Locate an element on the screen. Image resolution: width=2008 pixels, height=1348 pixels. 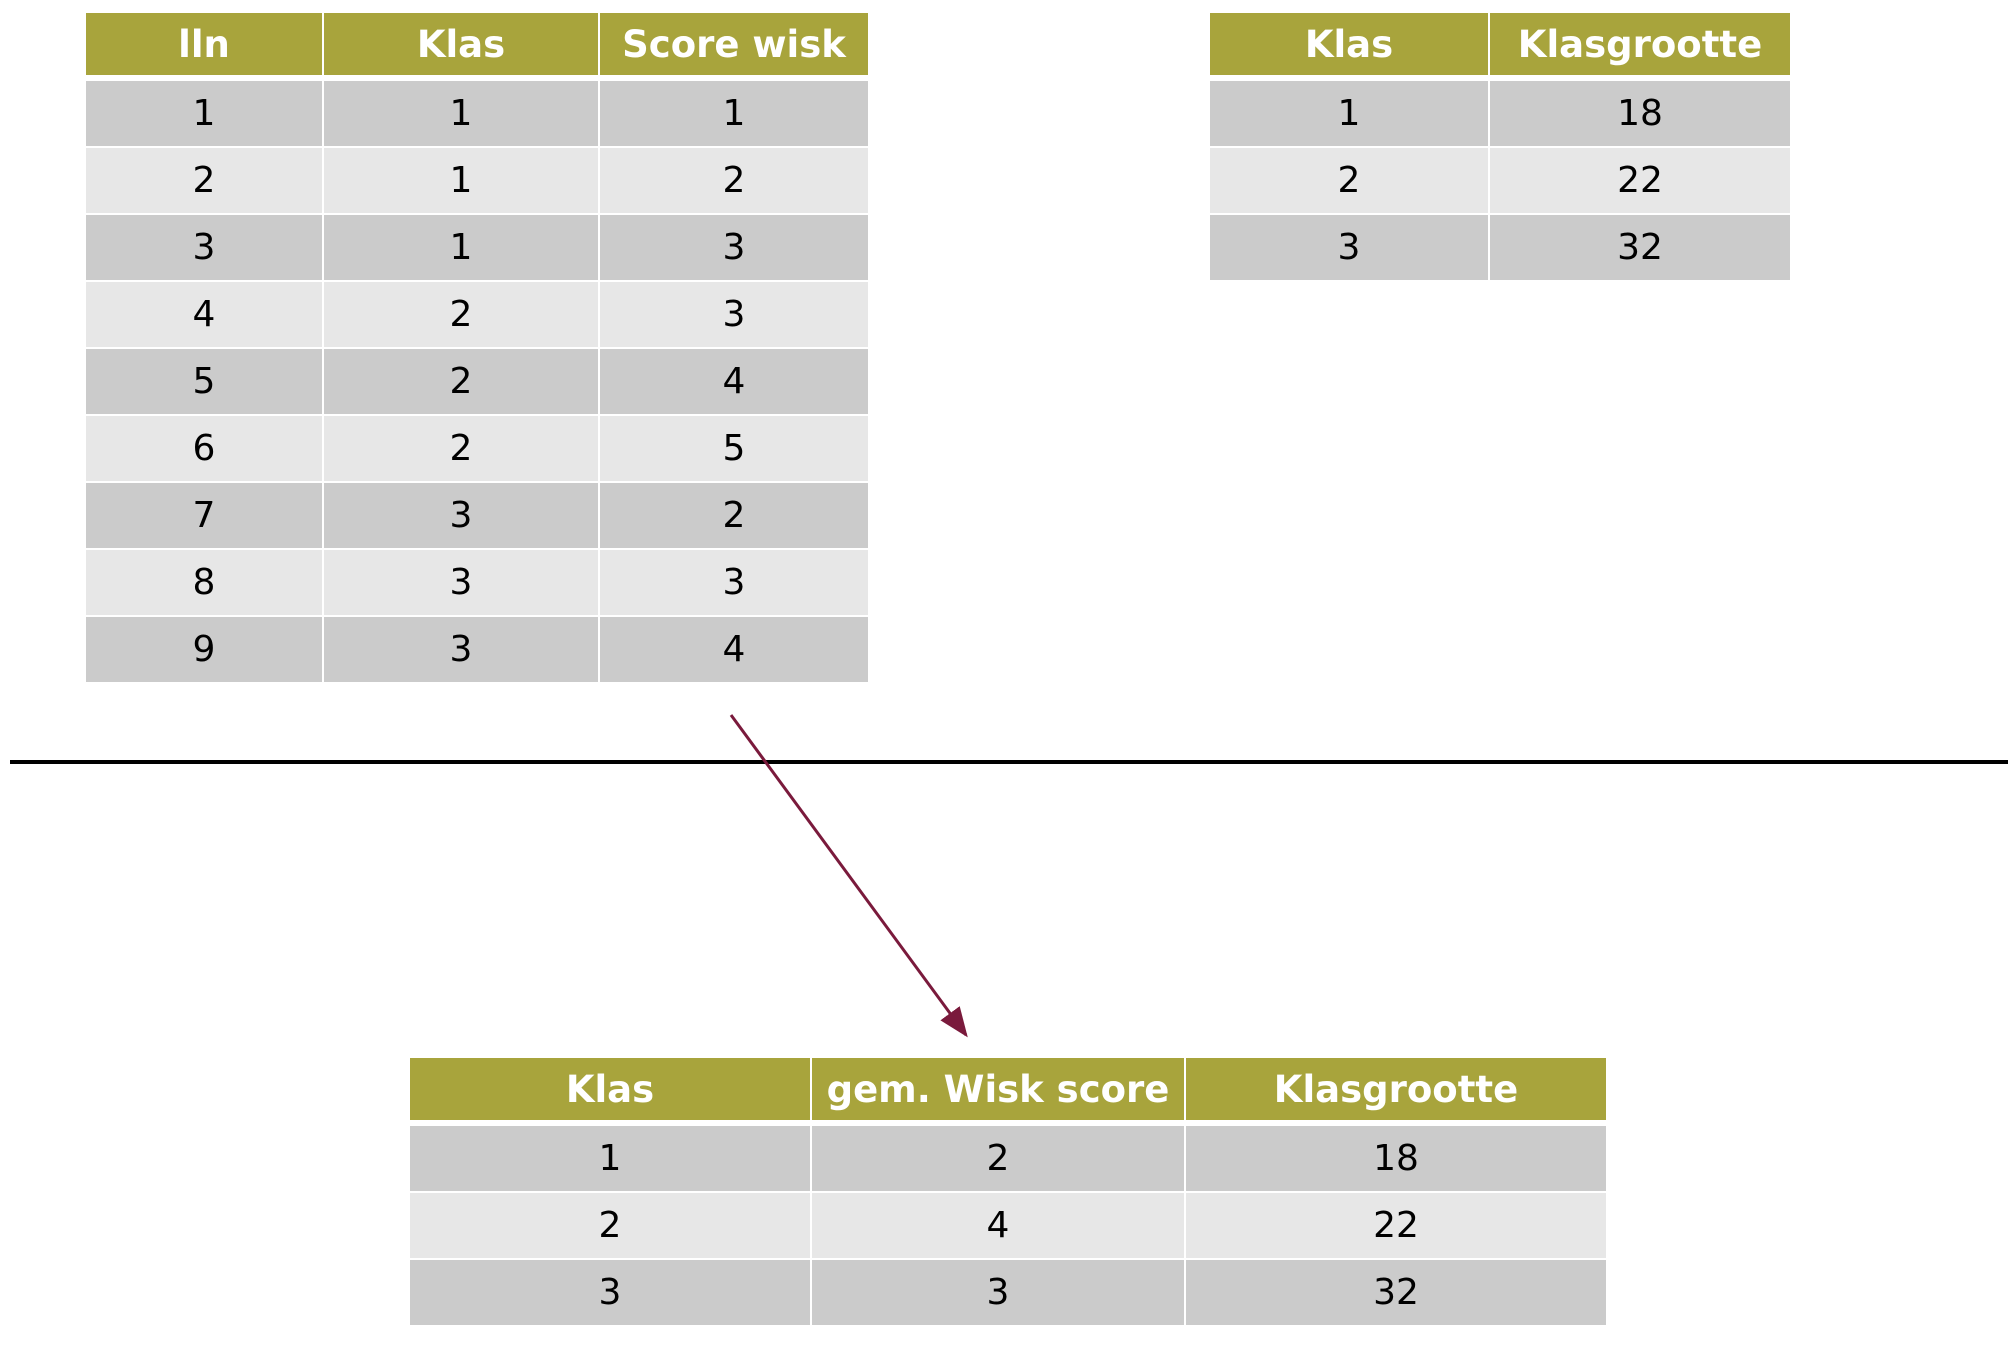
table-cell: 7 is located at coordinates (204, 515).